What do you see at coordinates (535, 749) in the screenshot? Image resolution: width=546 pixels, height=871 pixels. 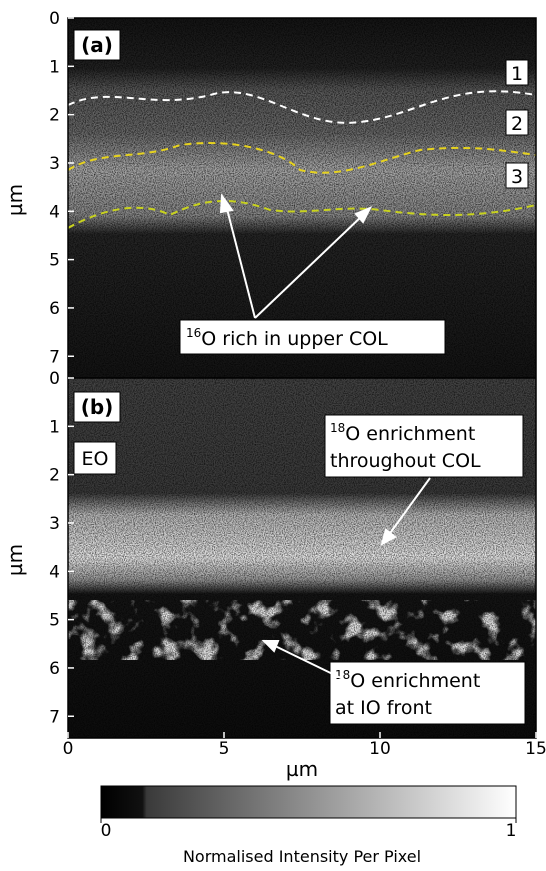 I see `x-tick-label: 15` at bounding box center [535, 749].